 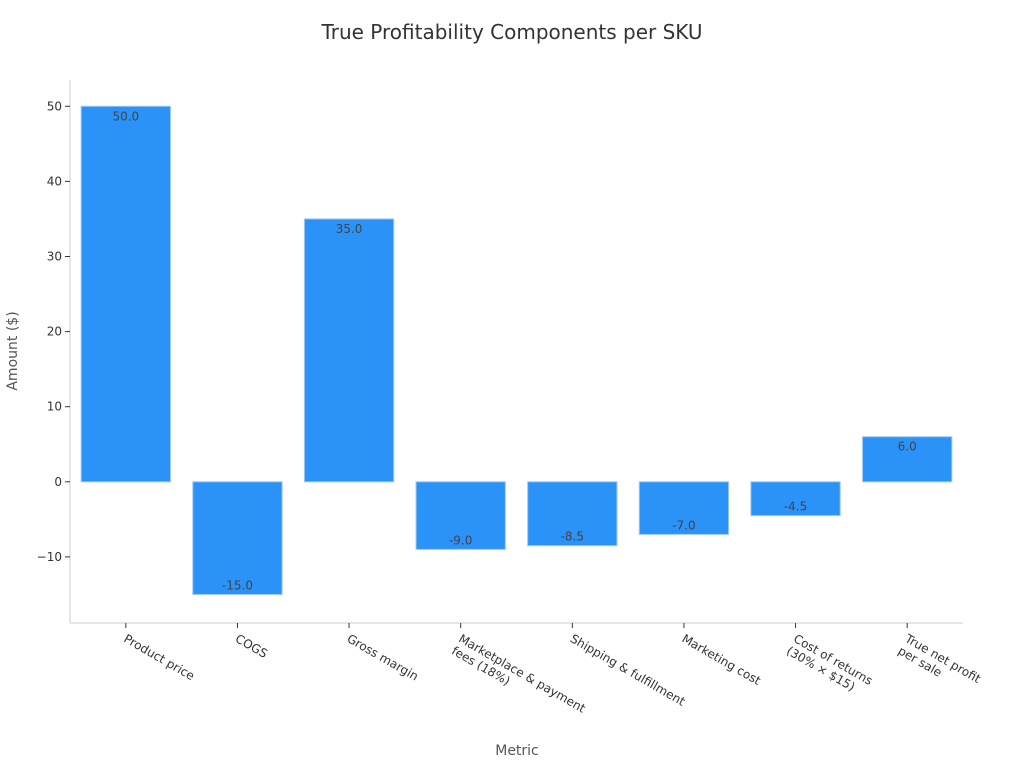 I want to click on x-tick-label: True net profitper sale, so click(x=939, y=664).